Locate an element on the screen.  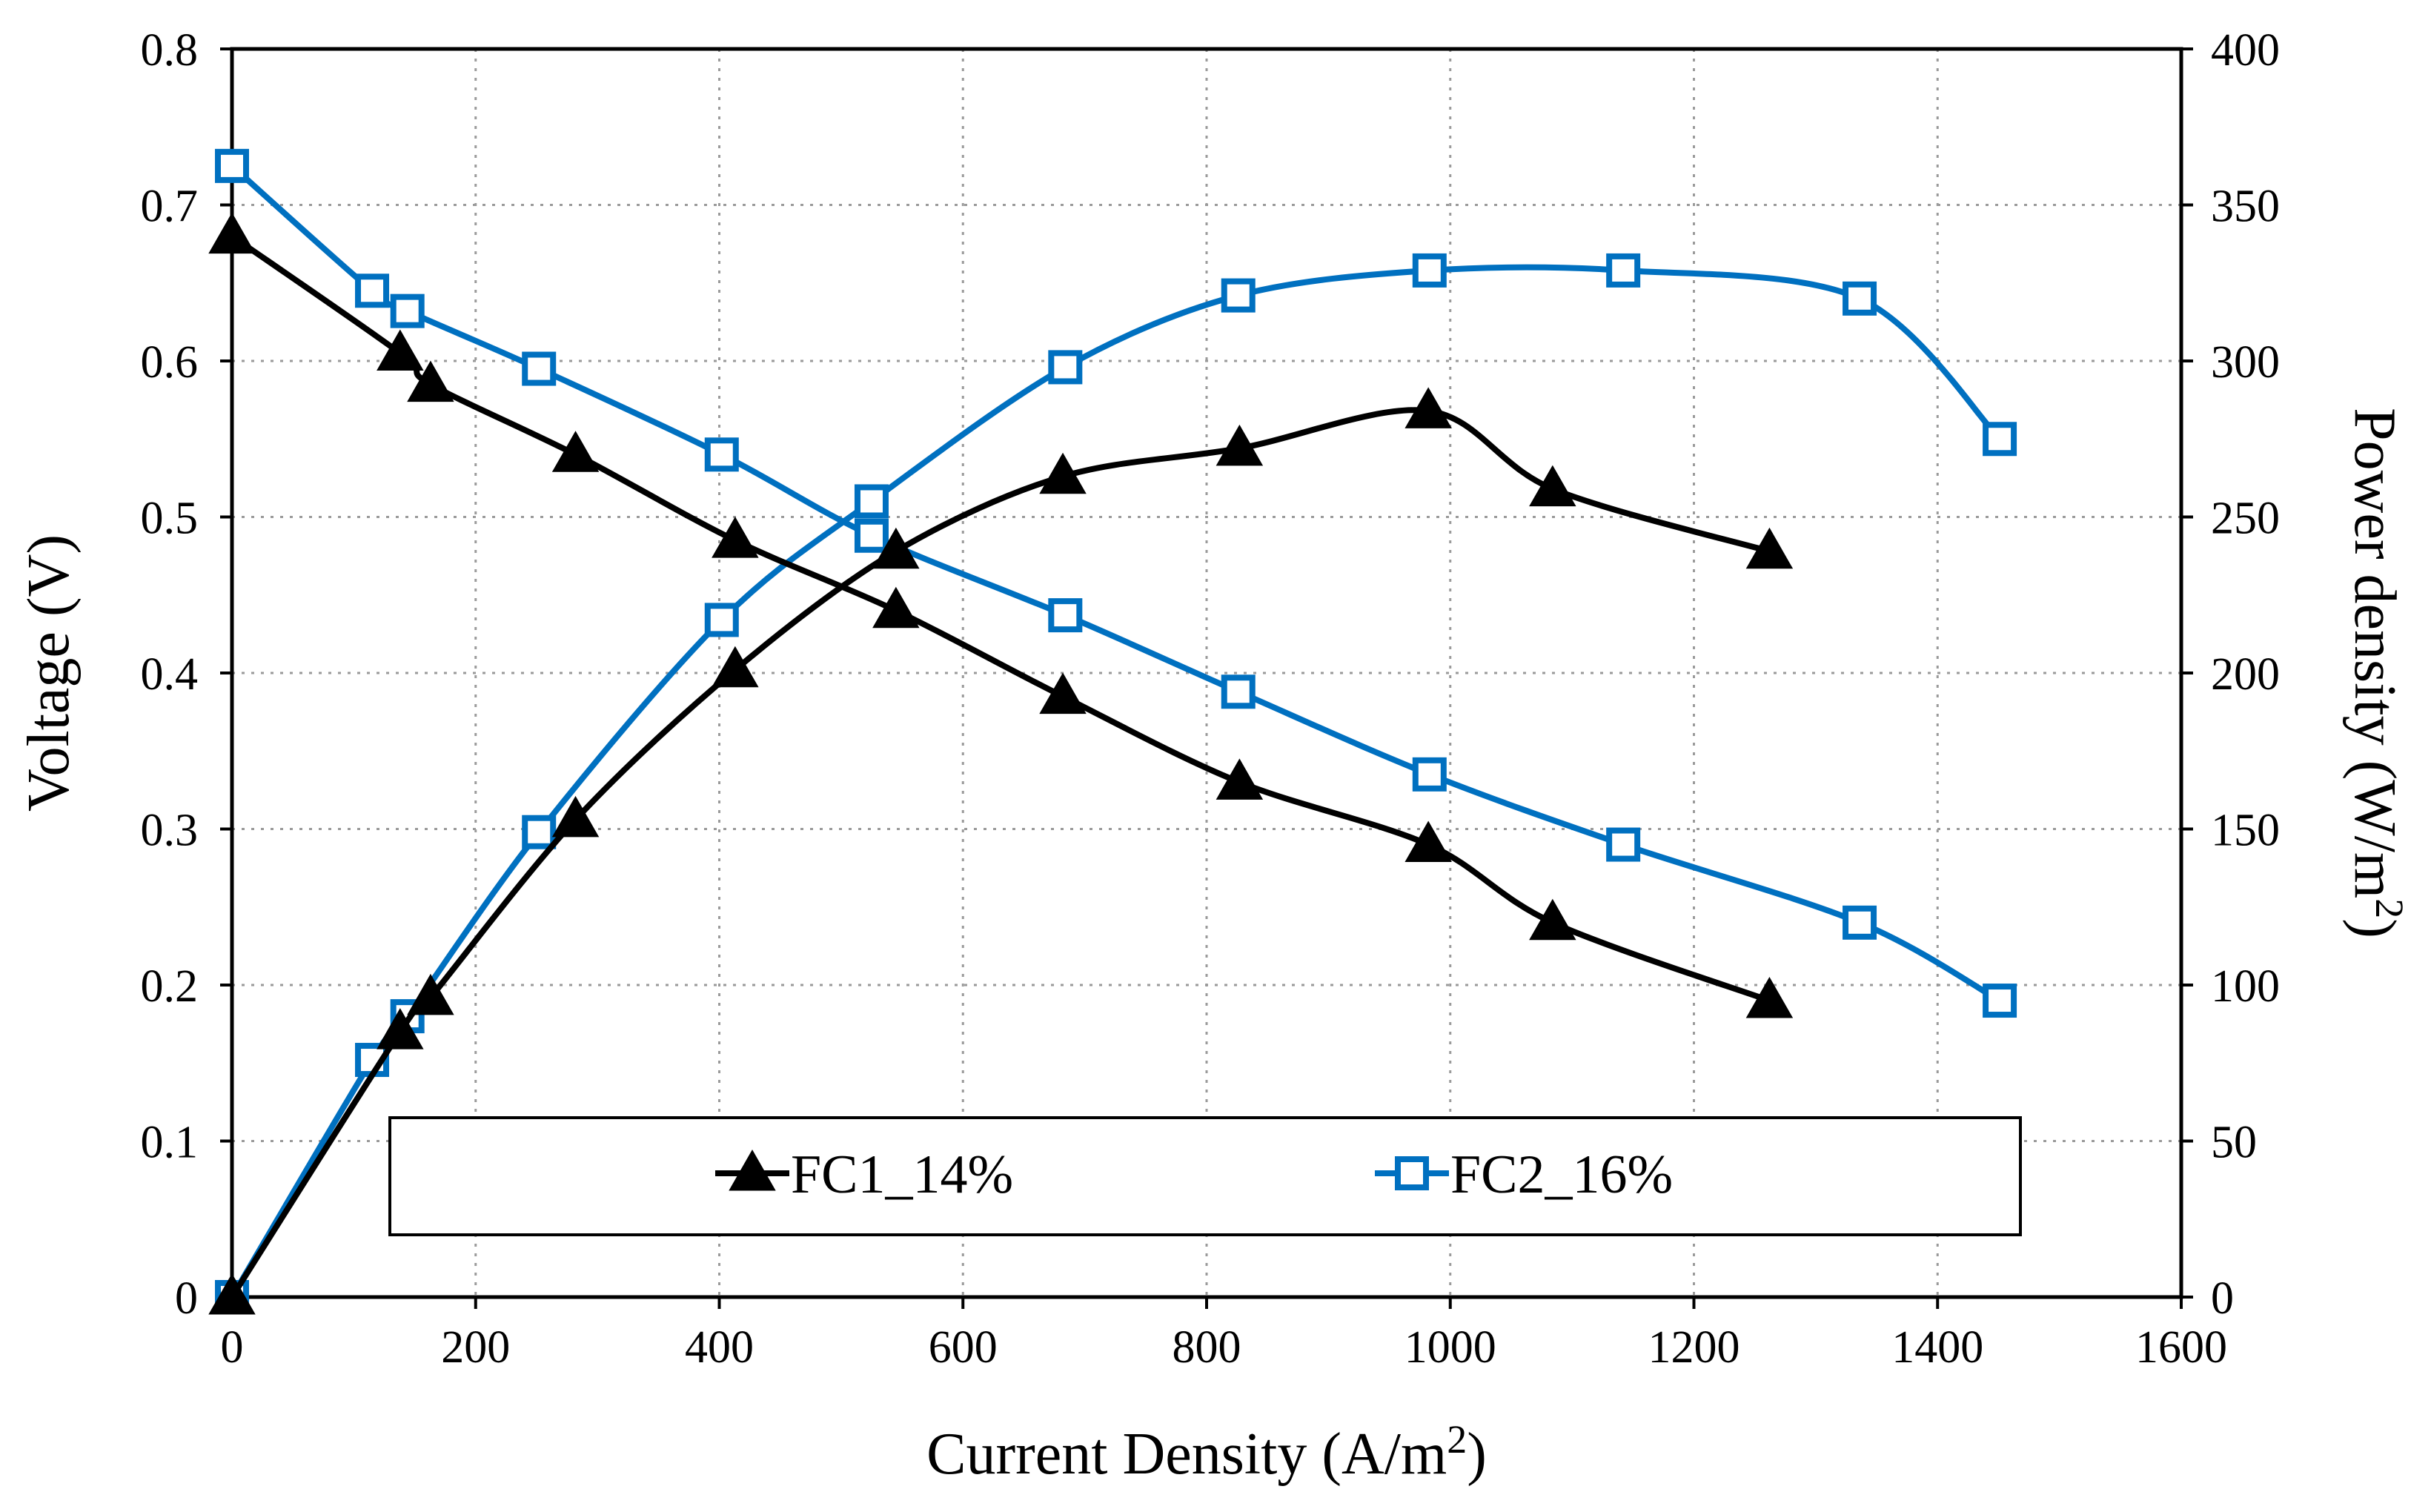
x-tick-label: 1400 is located at coordinates (1937, 1348).